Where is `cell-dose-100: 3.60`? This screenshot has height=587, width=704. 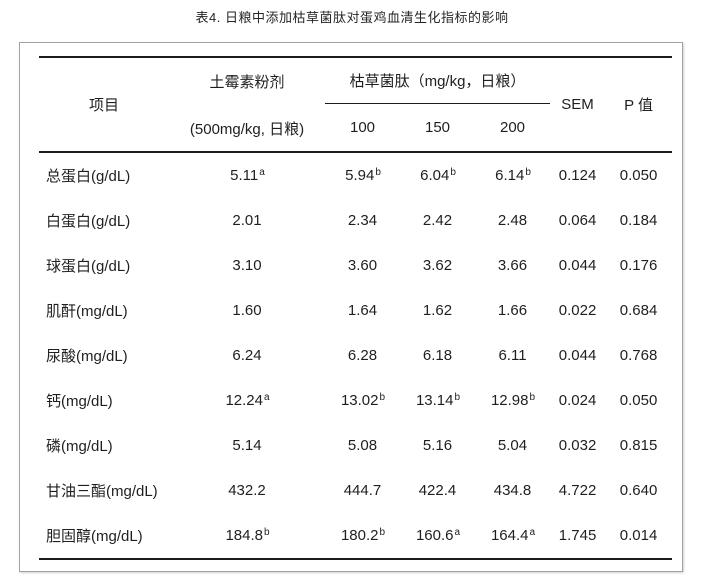
cell-dose-100: 3.60 is located at coordinates (362, 265).